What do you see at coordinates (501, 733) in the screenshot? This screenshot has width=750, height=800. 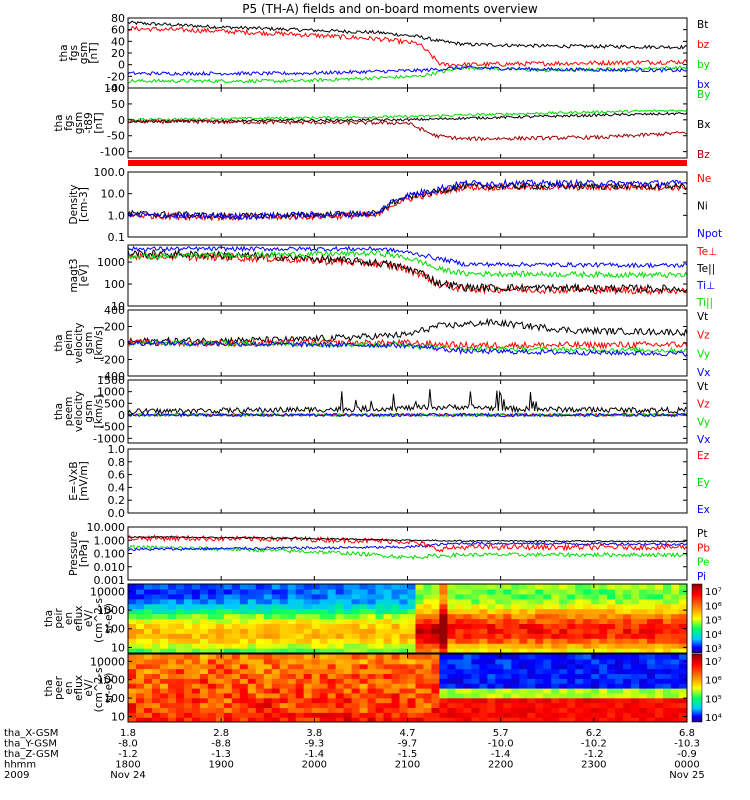 I see `footer-value: 5.7` at bounding box center [501, 733].